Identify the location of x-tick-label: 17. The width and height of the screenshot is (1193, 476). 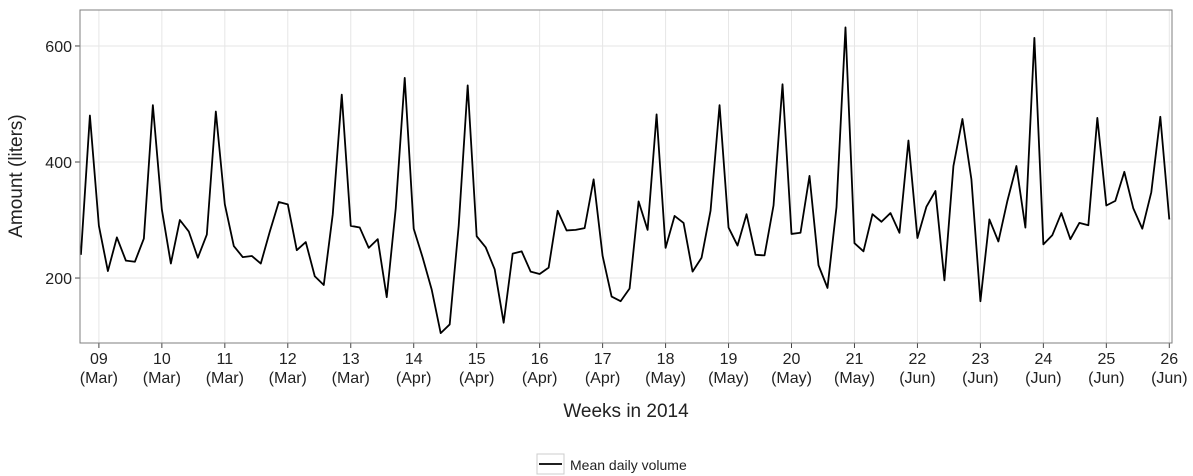
(603, 359).